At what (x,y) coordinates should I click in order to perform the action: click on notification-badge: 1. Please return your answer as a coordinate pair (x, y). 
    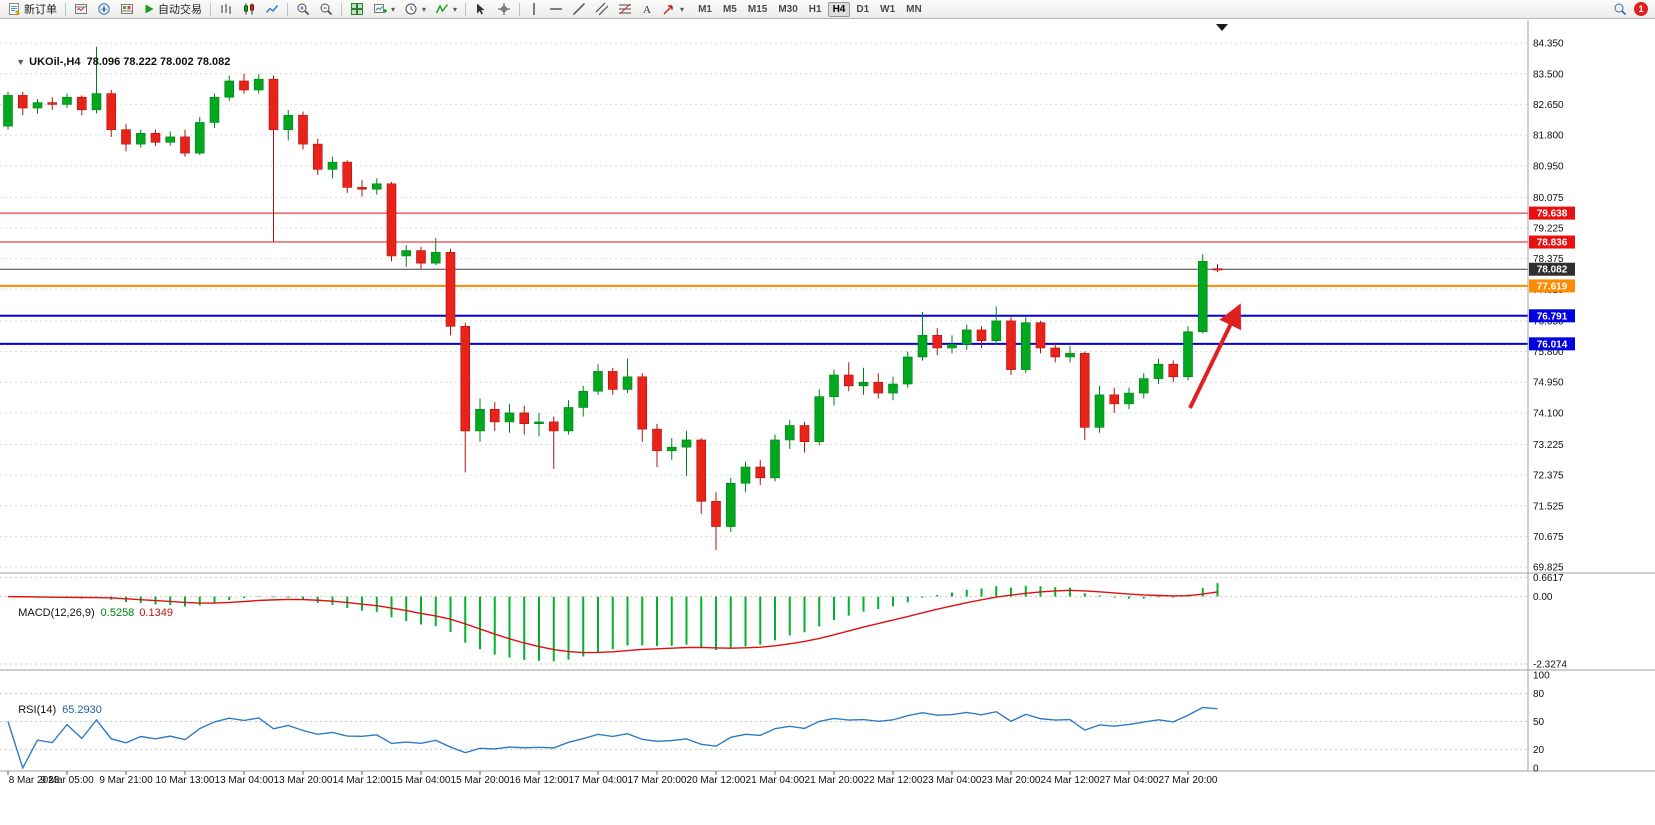
    Looking at the image, I should click on (1641, 9).